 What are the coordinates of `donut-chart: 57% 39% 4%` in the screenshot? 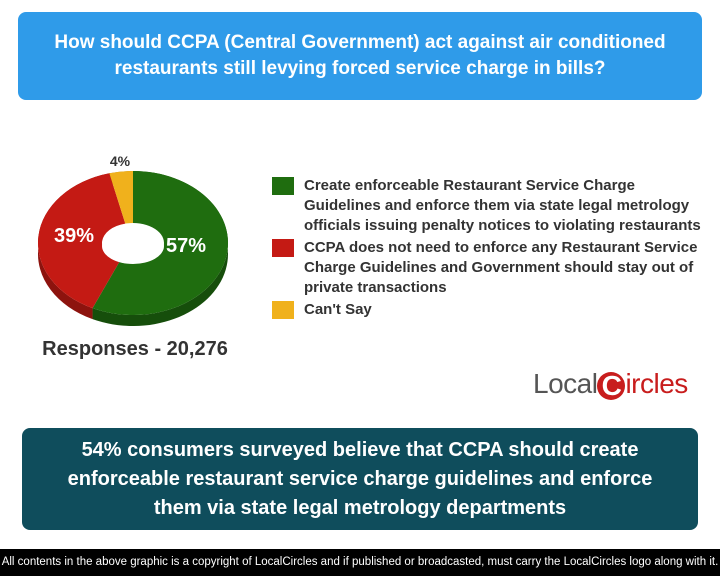 It's located at (133, 239).